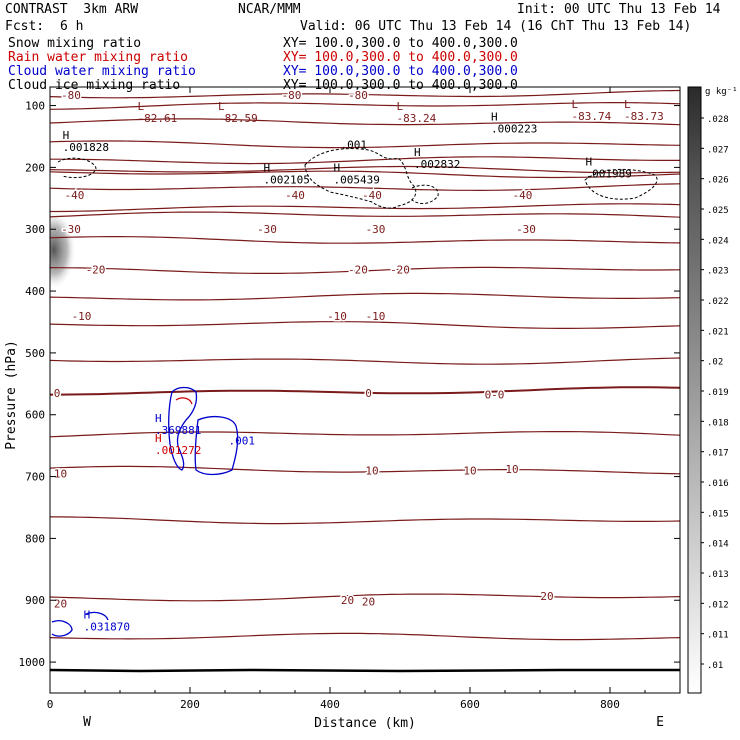  Describe the element at coordinates (718, 575) in the screenshot. I see `colorbar-label: .013` at that location.